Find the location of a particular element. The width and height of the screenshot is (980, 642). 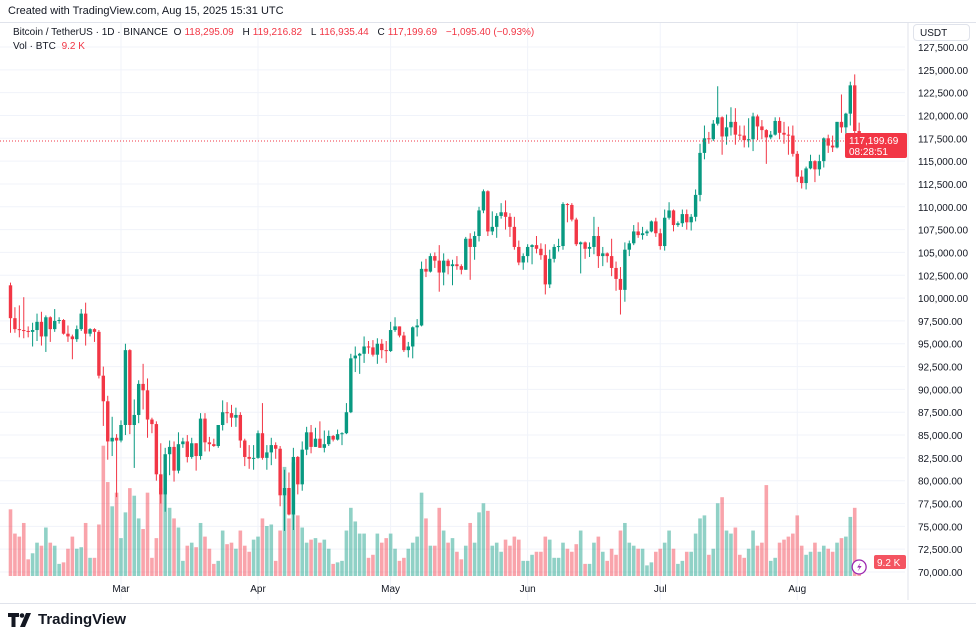

currency-button: USDT is located at coordinates (941, 32).